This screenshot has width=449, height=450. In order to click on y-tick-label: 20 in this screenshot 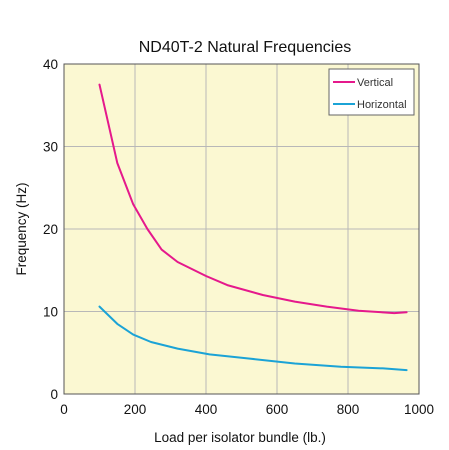, I will do `click(50, 229)`.